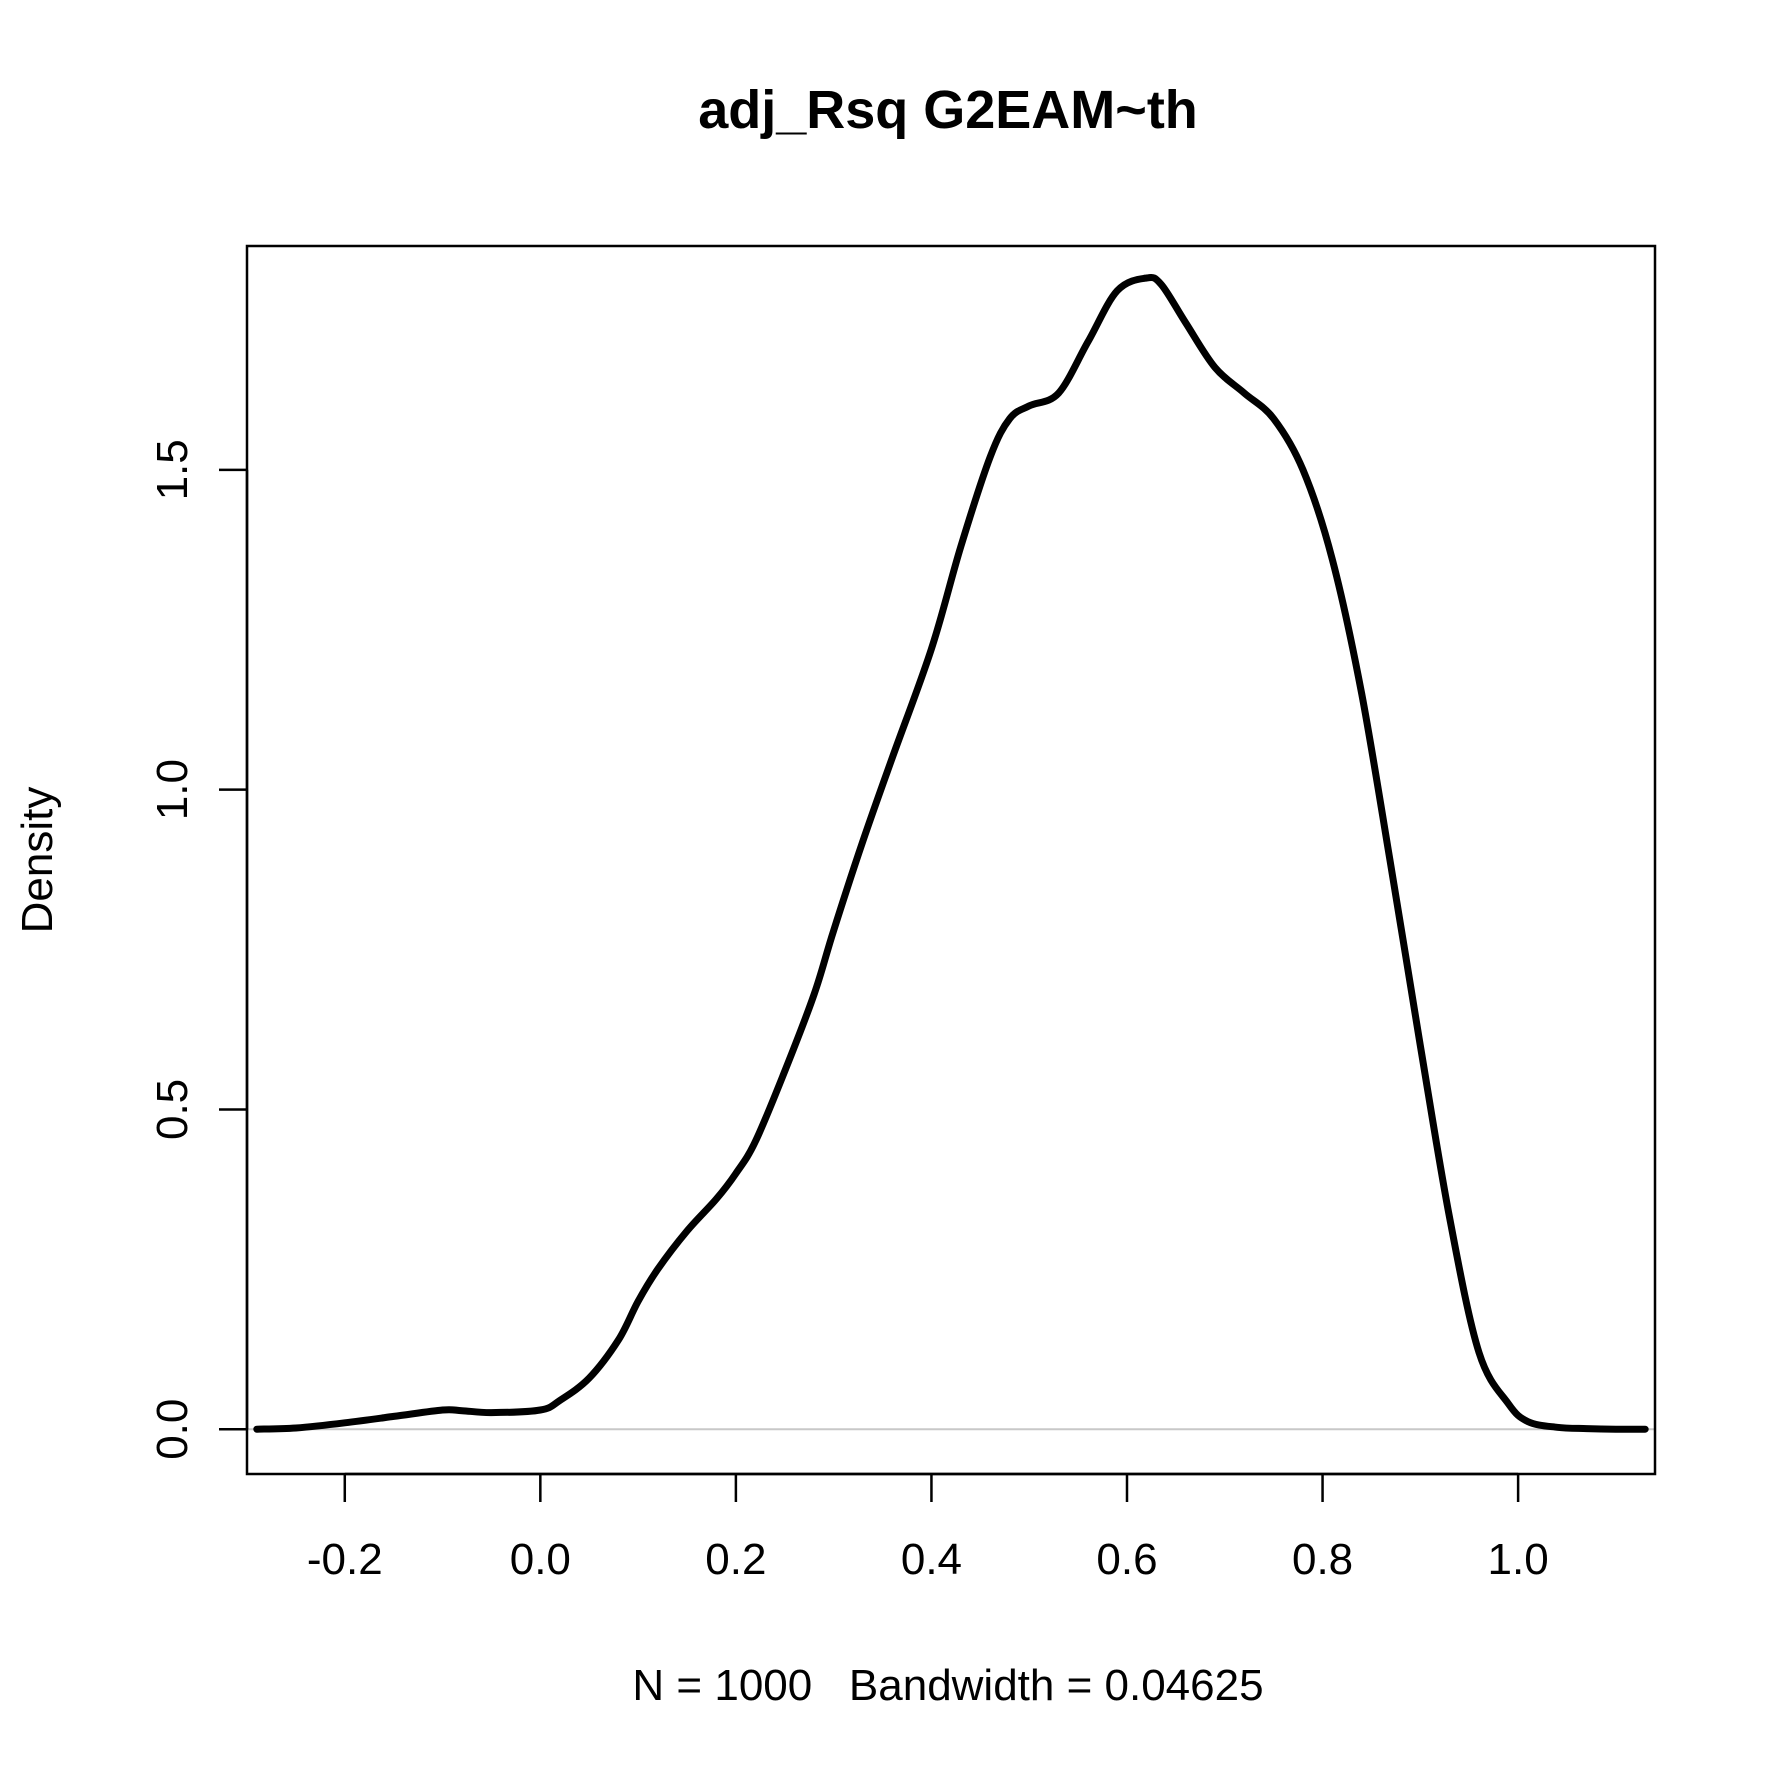 The image size is (1771, 1771). What do you see at coordinates (345, 1559) in the screenshot?
I see `x-tick-label: -0.2` at bounding box center [345, 1559].